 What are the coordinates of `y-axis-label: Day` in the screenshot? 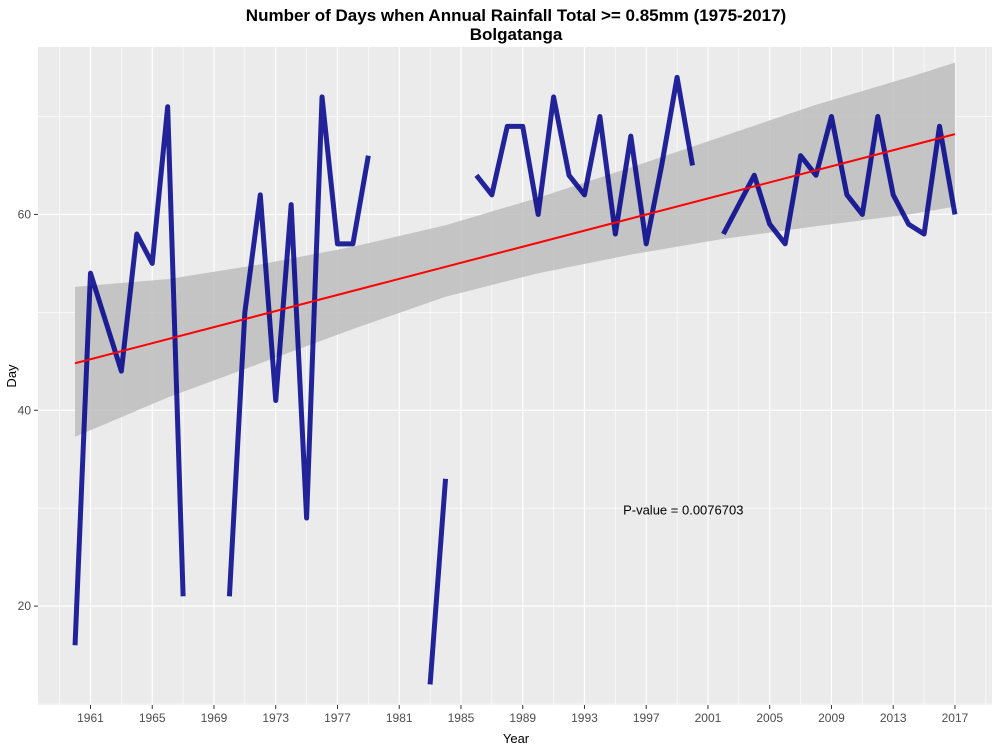 It's located at (11, 376).